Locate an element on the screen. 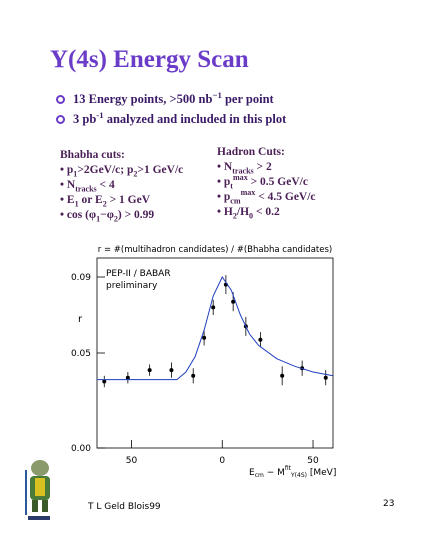  y-axis-label: r is located at coordinates (80, 319).